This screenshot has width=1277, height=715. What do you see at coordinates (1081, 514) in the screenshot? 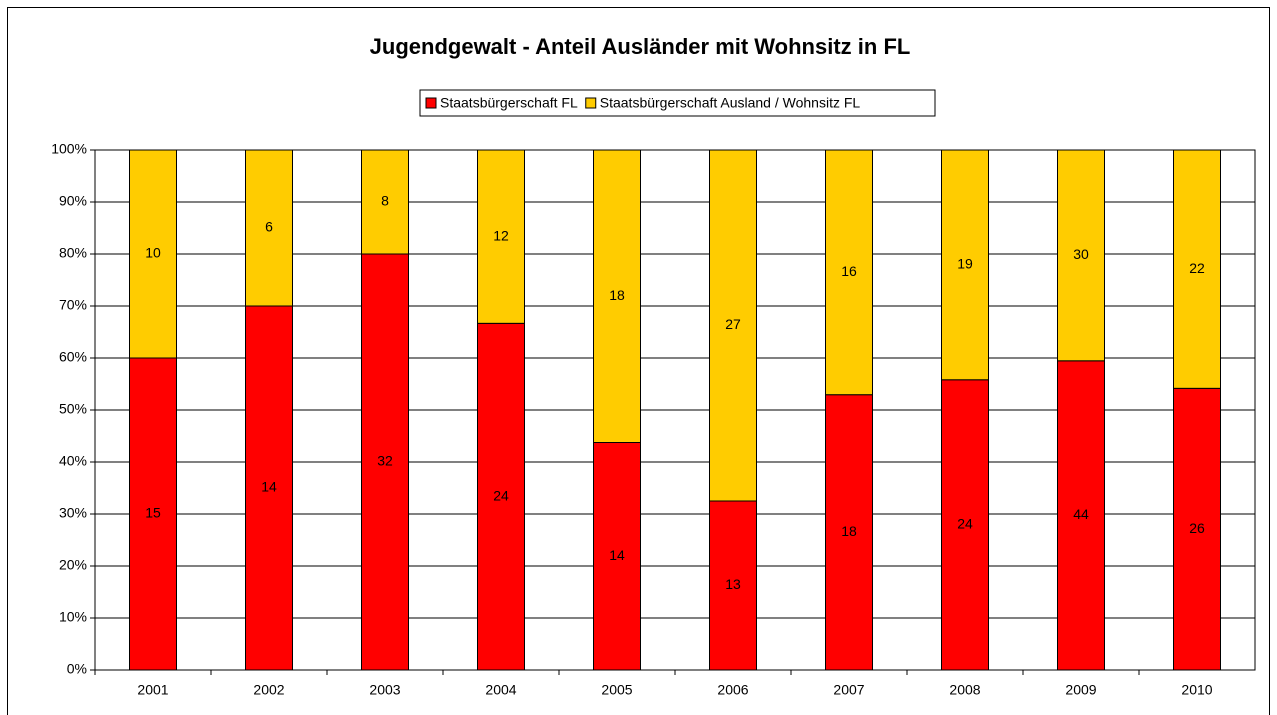
I see `data-label: 44` at bounding box center [1081, 514].